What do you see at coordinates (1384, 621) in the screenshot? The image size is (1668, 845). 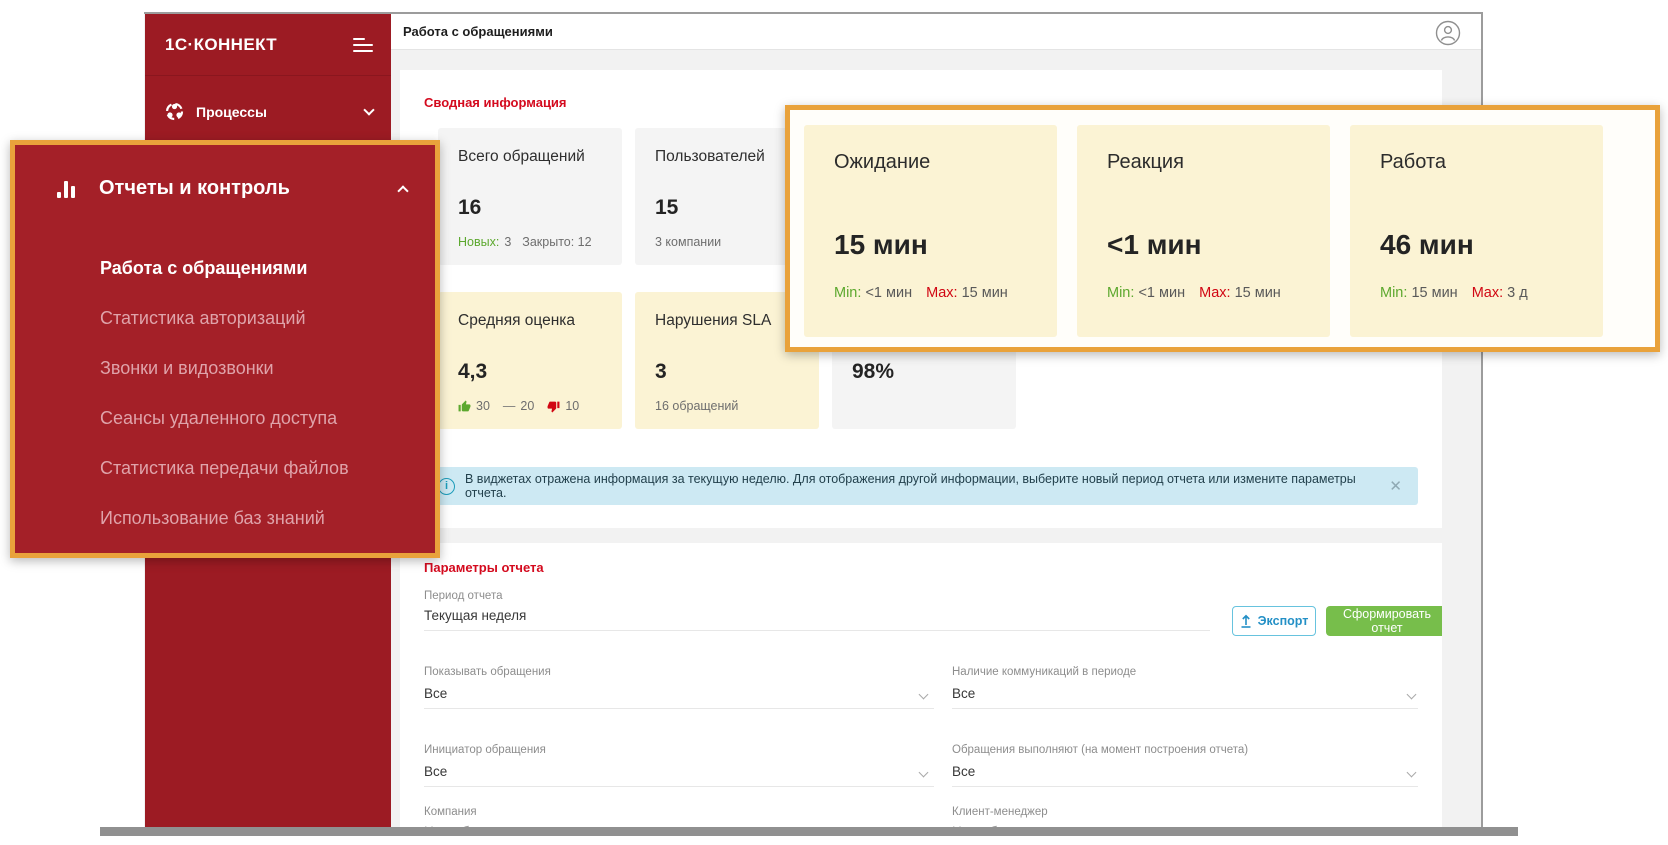 I see `generate-report-button: Сформировать отчет` at bounding box center [1384, 621].